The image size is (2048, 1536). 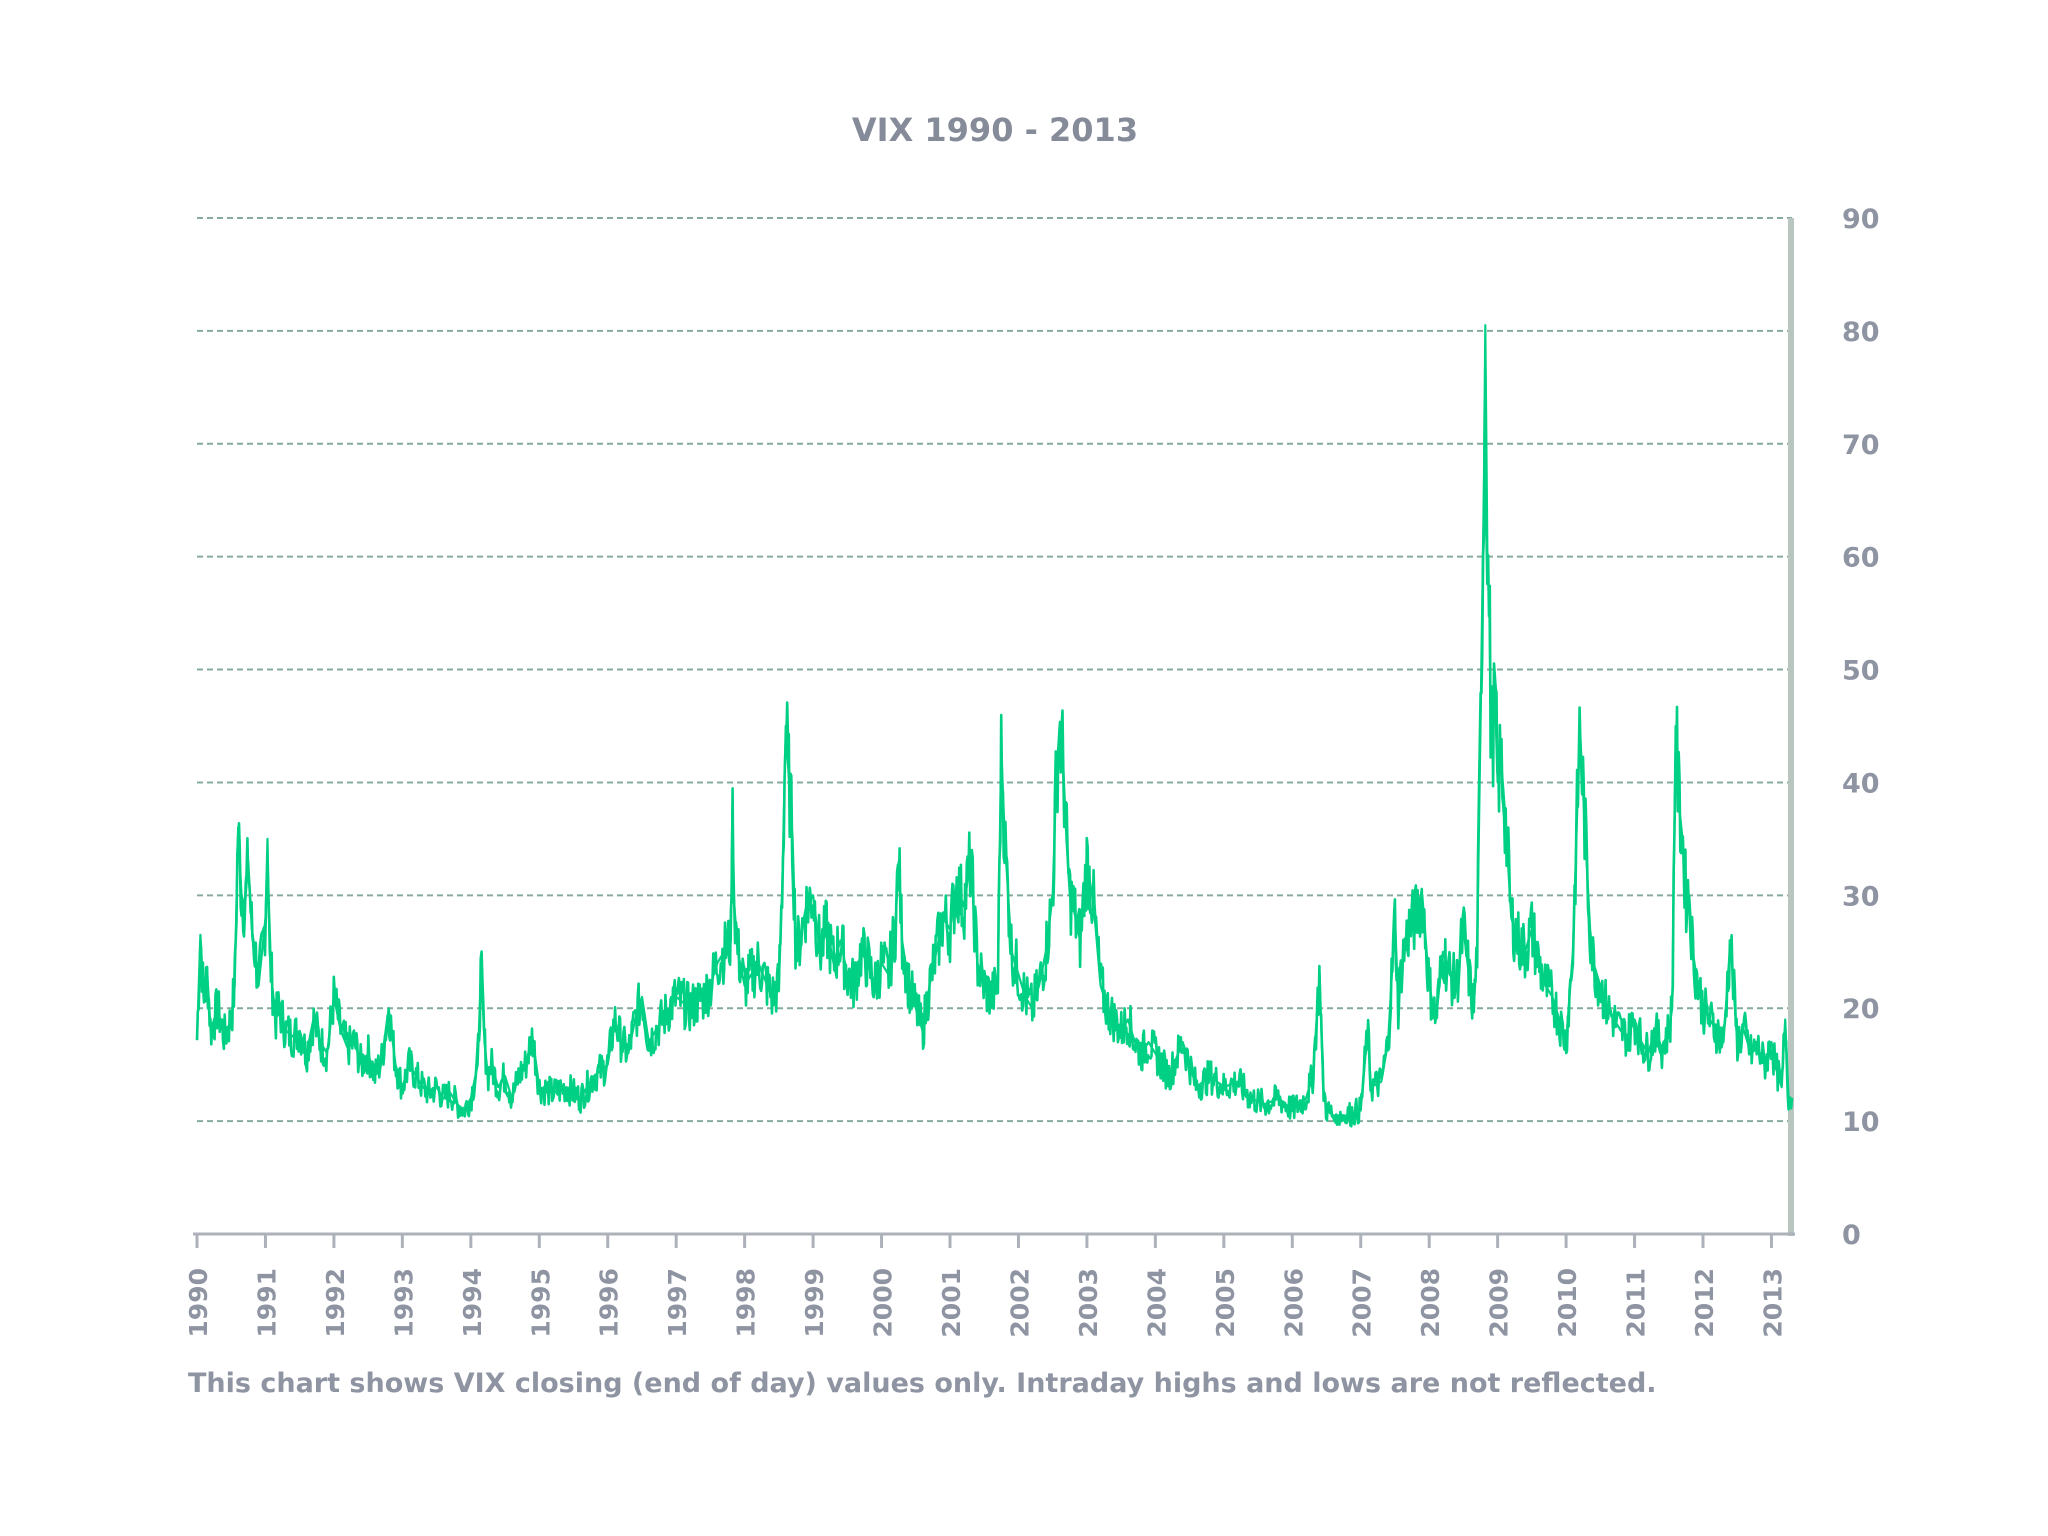 I want to click on y-tick-label: 40, so click(x=1861, y=783).